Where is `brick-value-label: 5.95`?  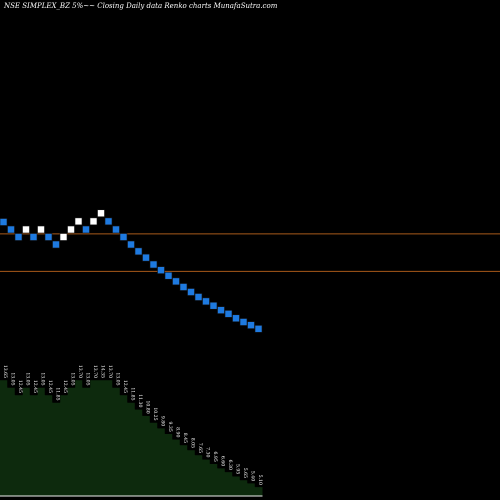
brick-value-label: 5.95 is located at coordinates (238, 469).